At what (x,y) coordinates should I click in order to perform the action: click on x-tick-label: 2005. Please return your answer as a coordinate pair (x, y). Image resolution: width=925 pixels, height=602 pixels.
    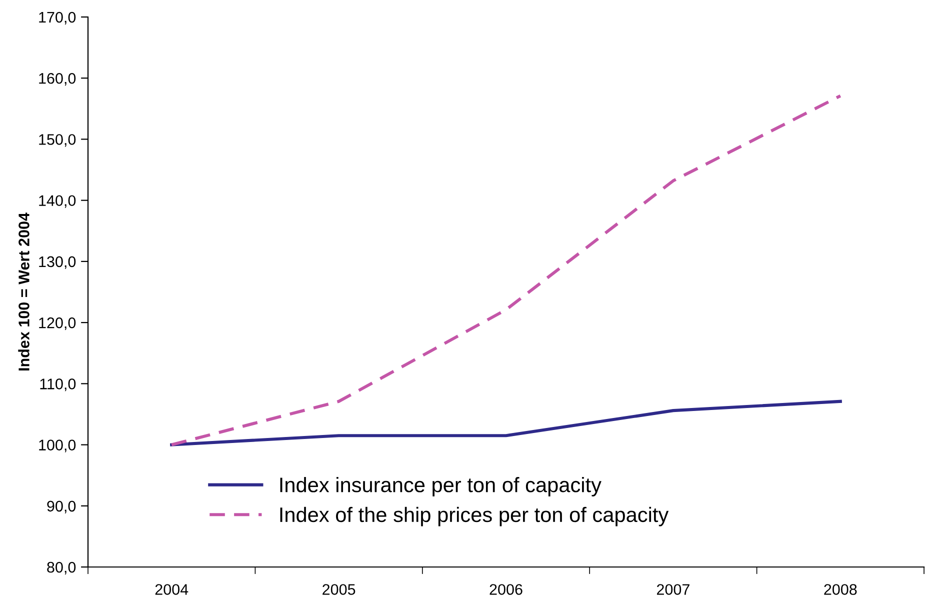
    Looking at the image, I should click on (339, 589).